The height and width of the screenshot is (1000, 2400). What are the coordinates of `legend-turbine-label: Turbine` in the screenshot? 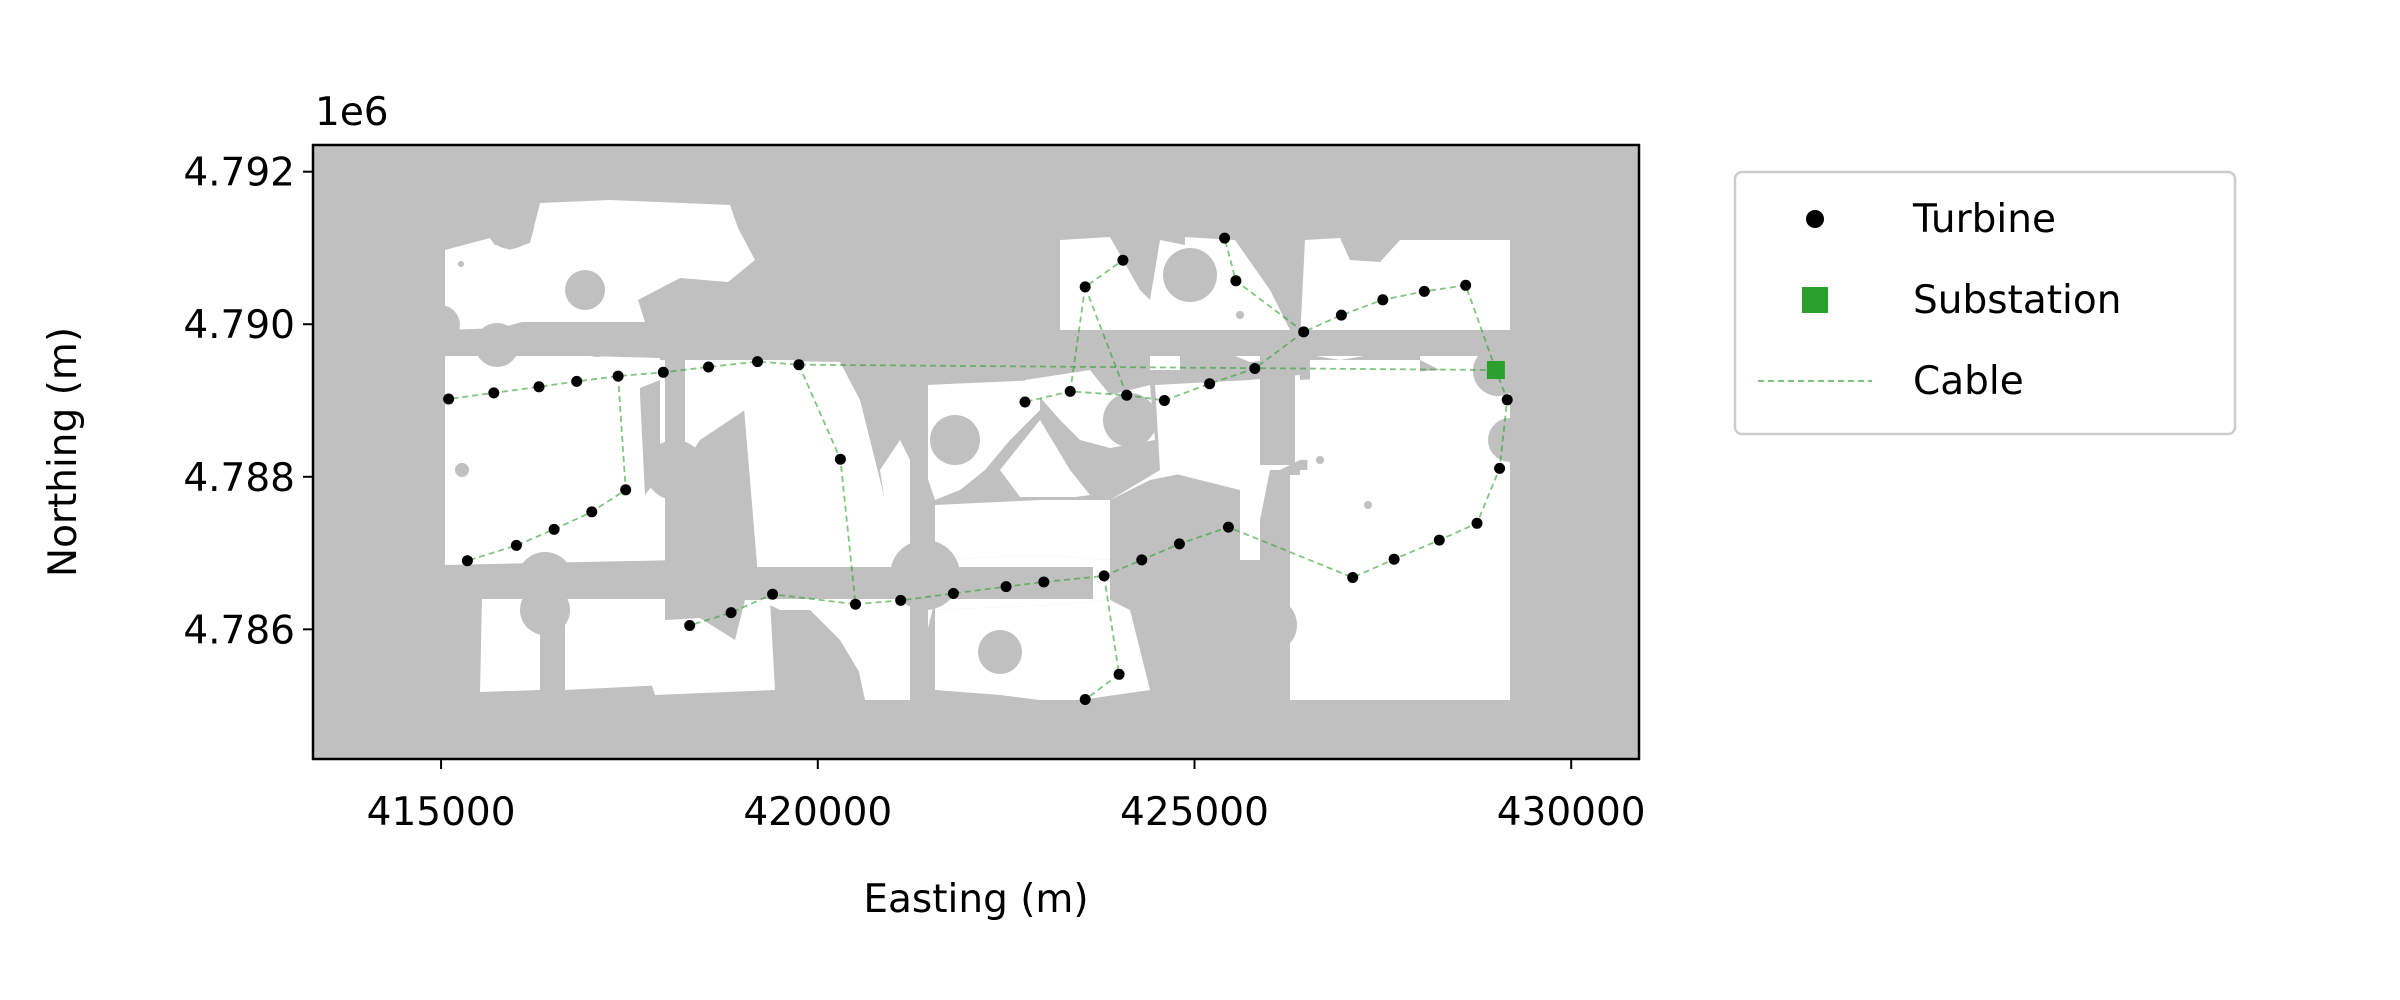 It's located at (1984, 219).